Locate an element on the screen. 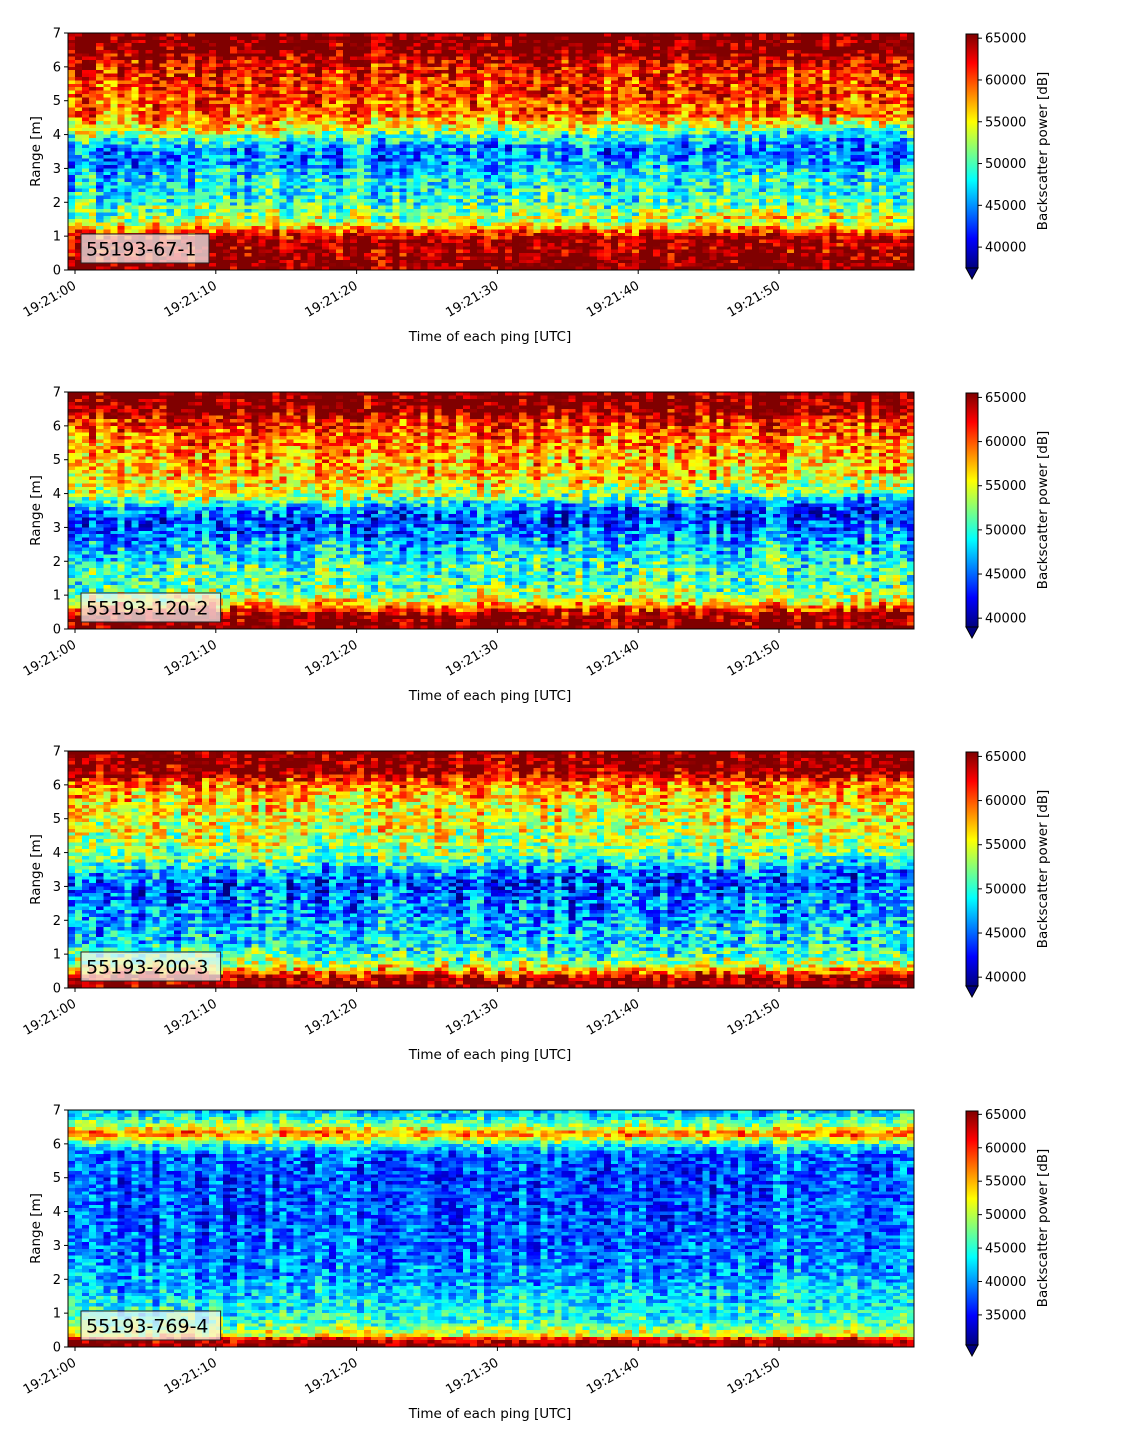  colorbar-tick-label: 35000 is located at coordinates (1005, 1315).